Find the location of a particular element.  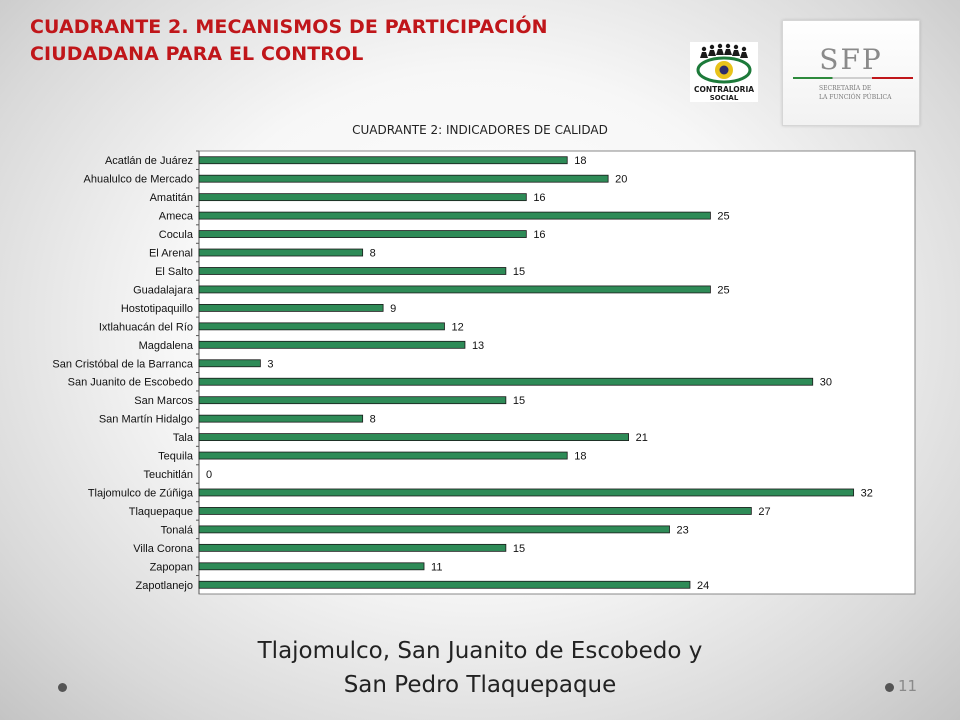

contraloria-logo-text-2: SOCIAL is located at coordinates (724, 98).